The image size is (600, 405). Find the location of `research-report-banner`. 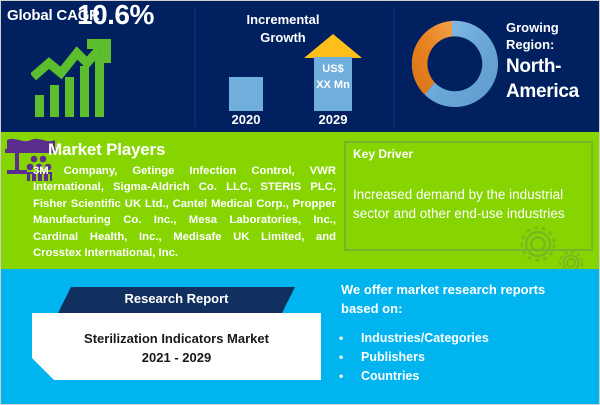

research-report-banner is located at coordinates (176, 300).